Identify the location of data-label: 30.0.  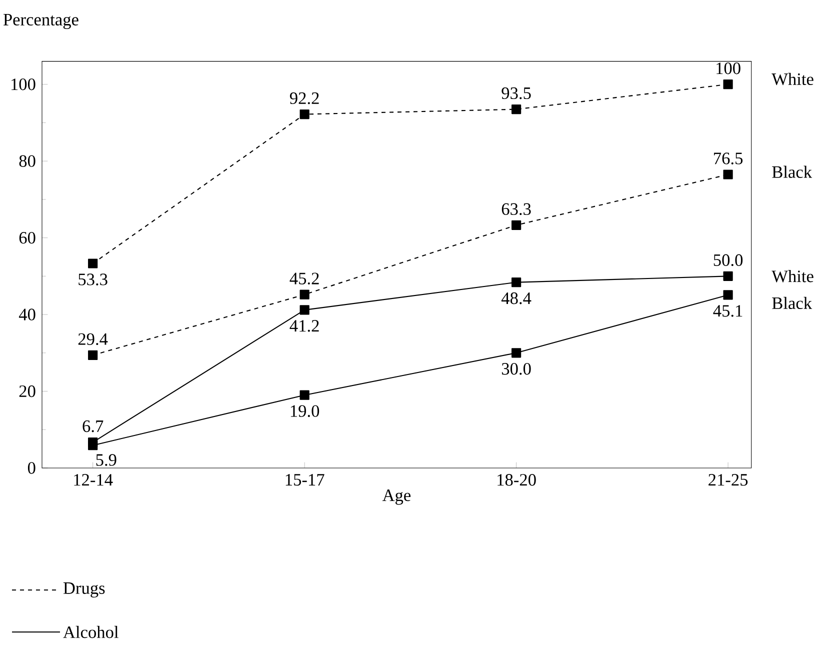
(516, 369).